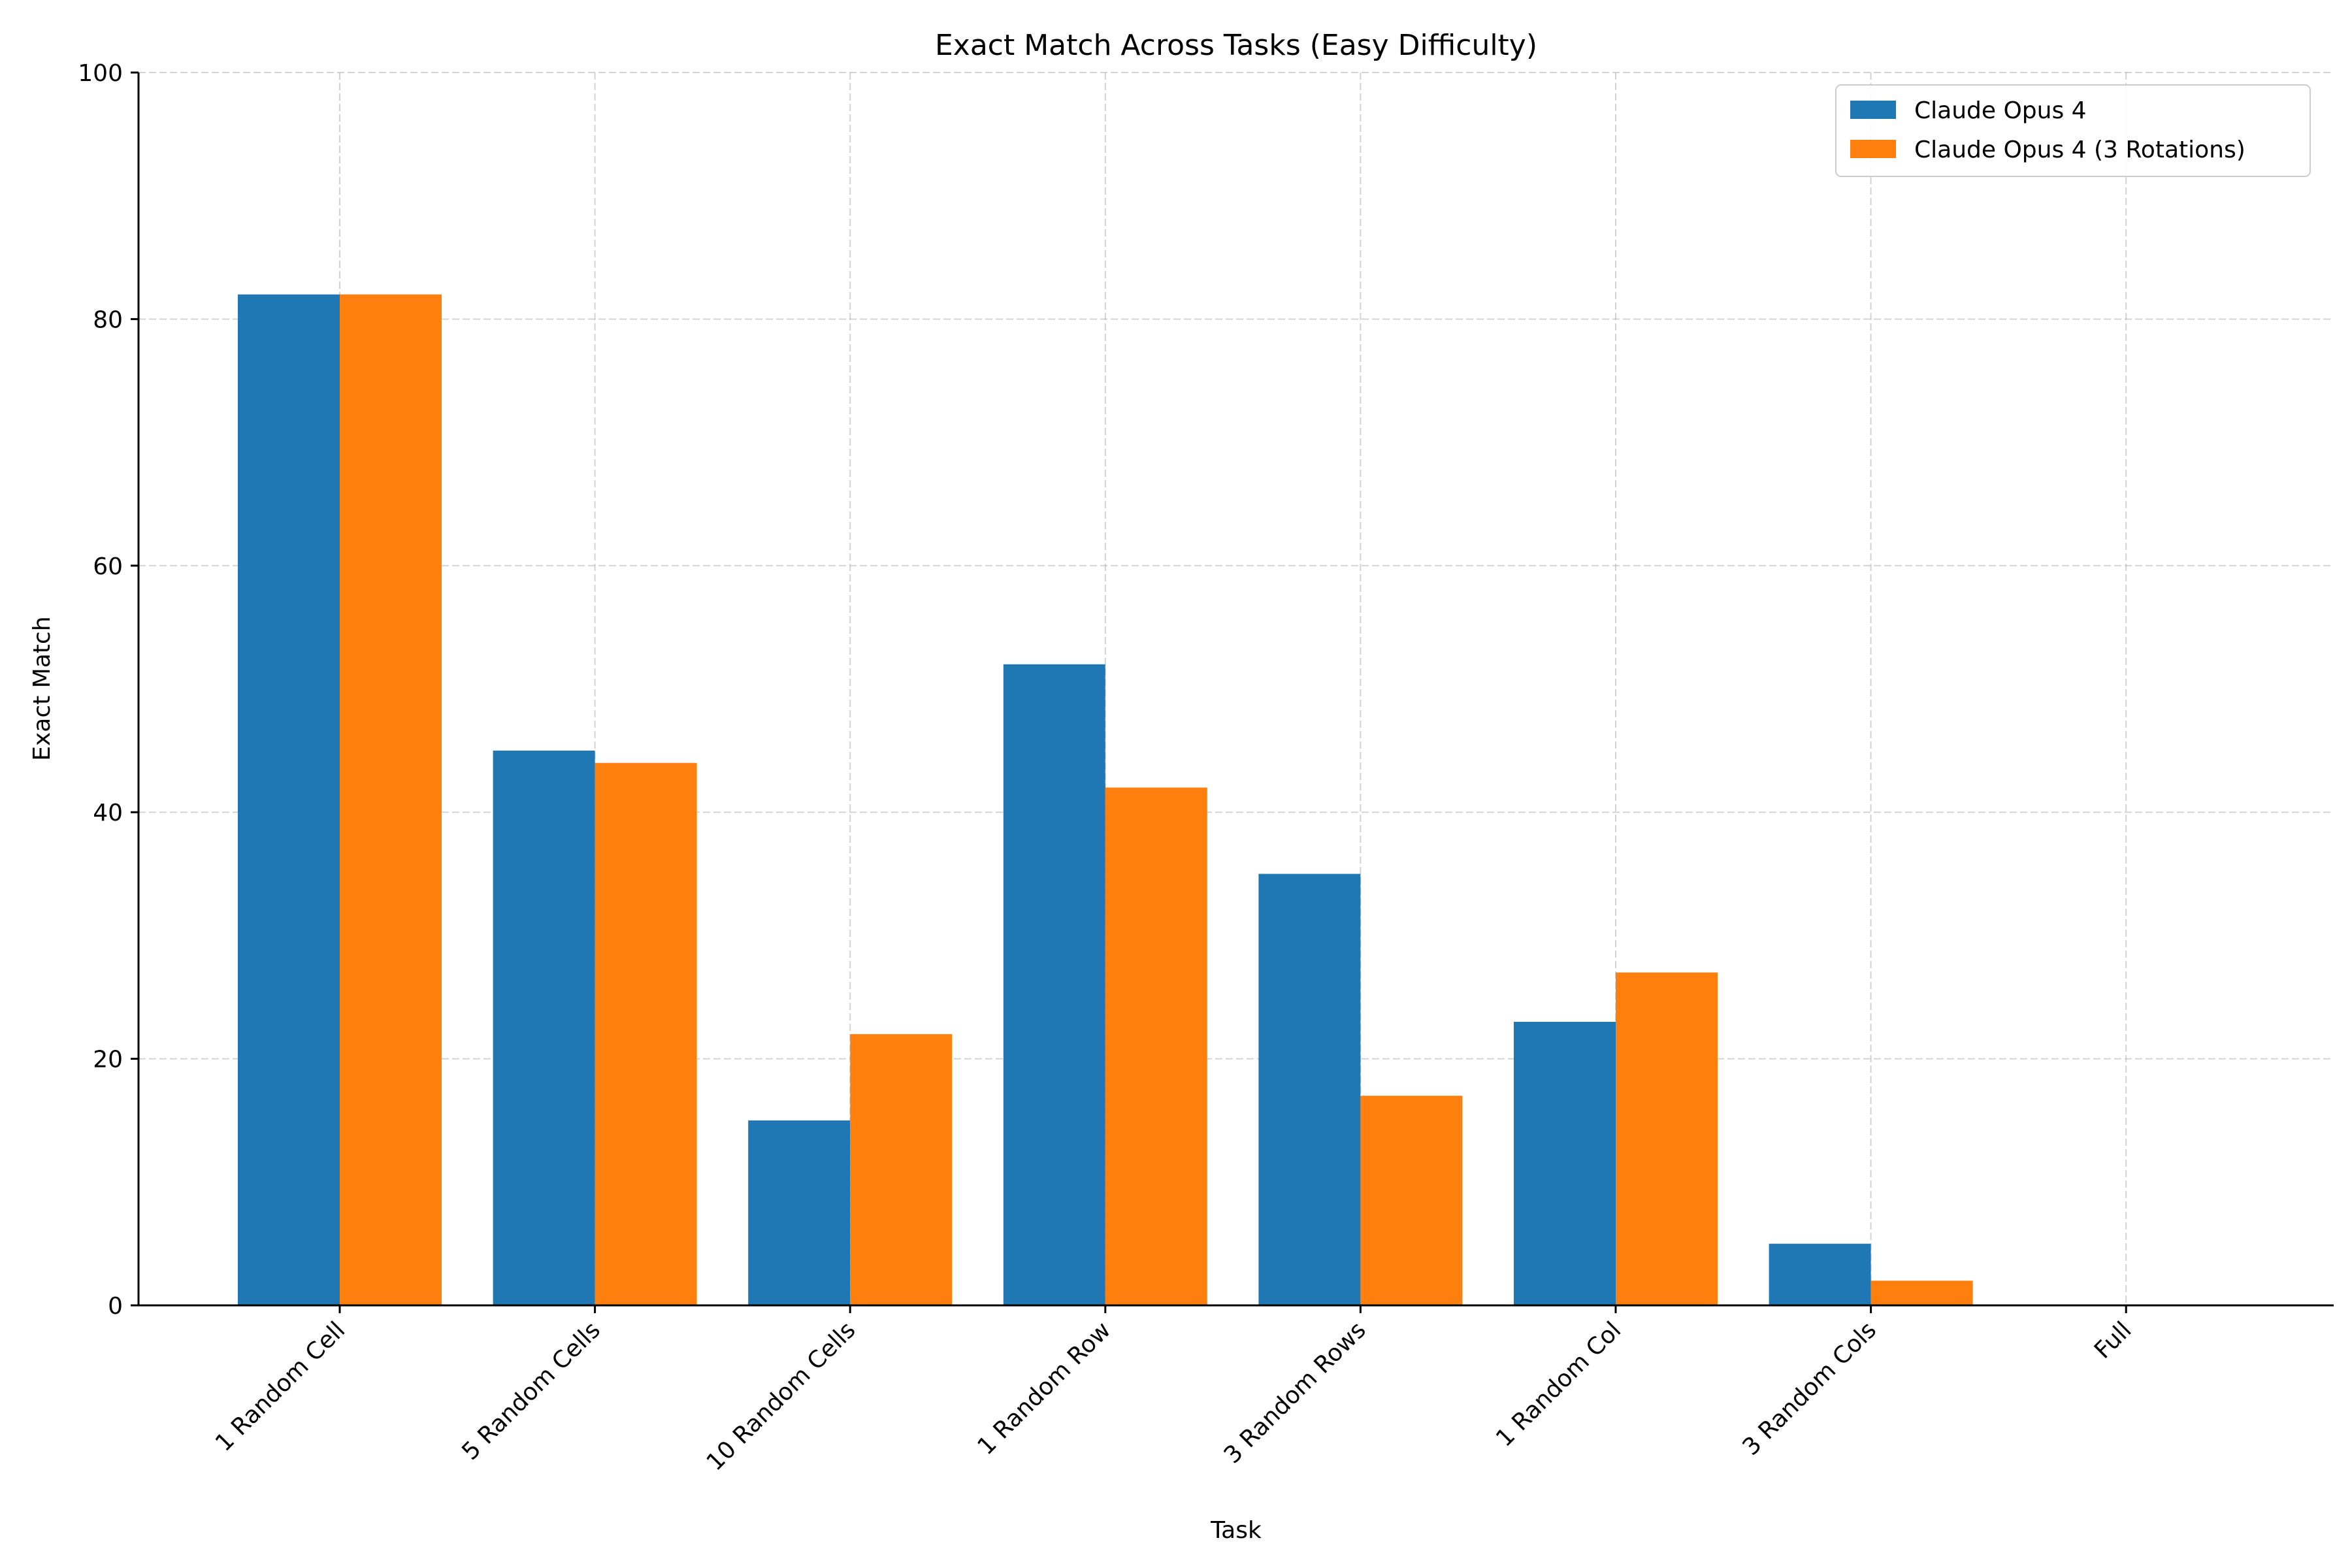  I want to click on y-tick-label: 40, so click(108, 813).